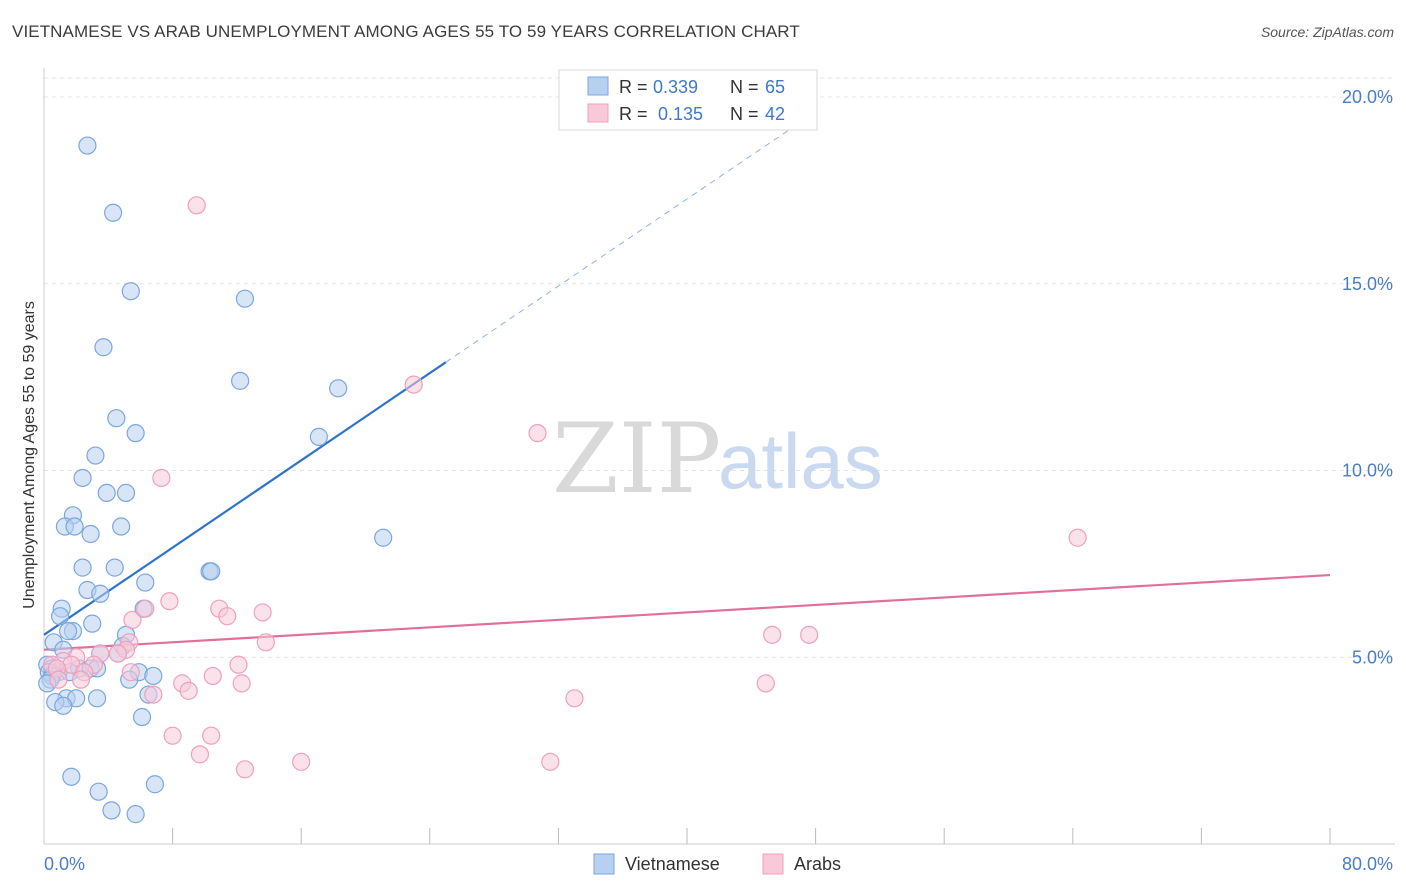 This screenshot has width=1406, height=892. What do you see at coordinates (775, 114) in the screenshot?
I see `legend-n-value-arabs: 42` at bounding box center [775, 114].